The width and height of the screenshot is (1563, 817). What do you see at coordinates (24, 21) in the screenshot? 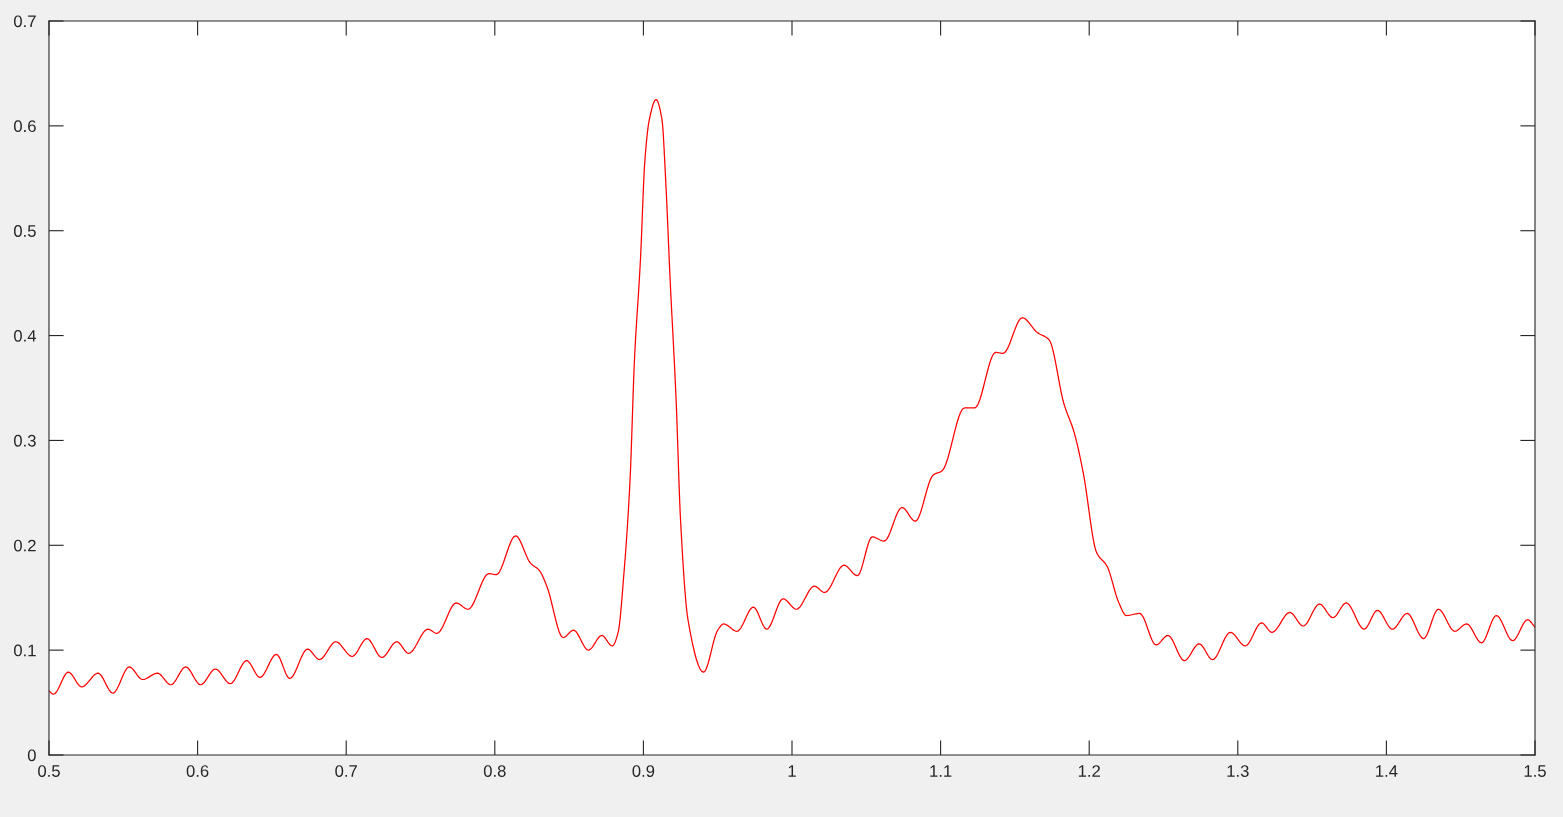
I see `y-tick-label: 0.7` at bounding box center [24, 21].